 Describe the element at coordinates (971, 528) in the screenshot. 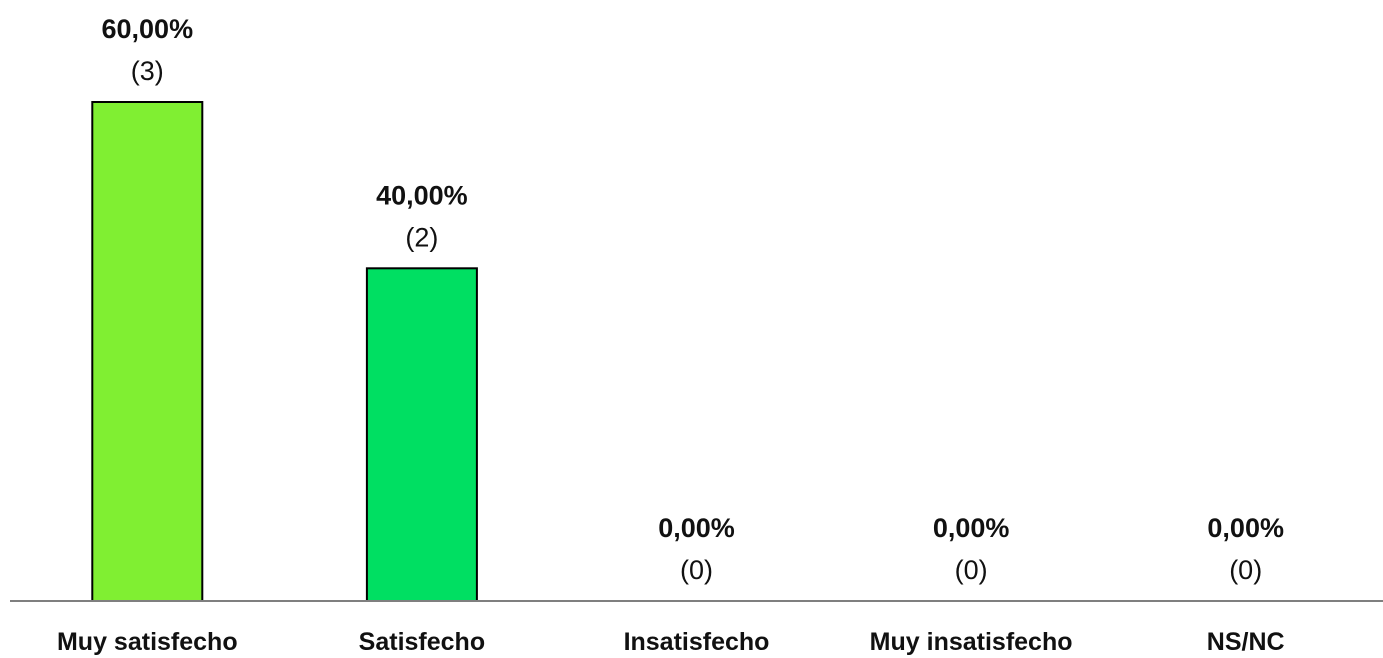

I see `percent-label-muy-insatisfecho: 0,00%` at that location.